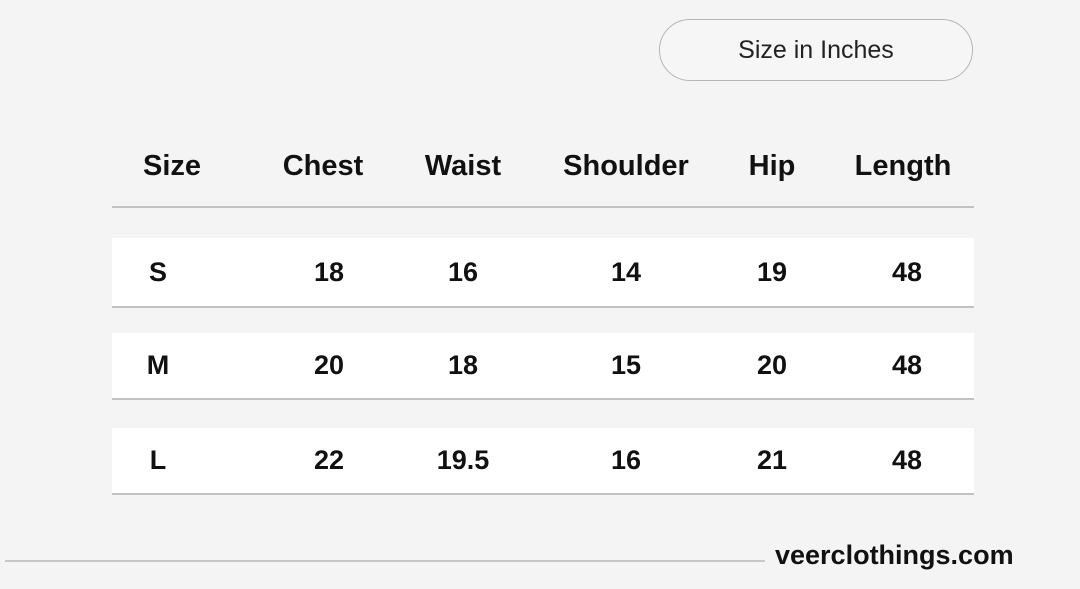 This screenshot has width=1080, height=589. What do you see at coordinates (772, 460) in the screenshot?
I see `cell-hip: 21` at bounding box center [772, 460].